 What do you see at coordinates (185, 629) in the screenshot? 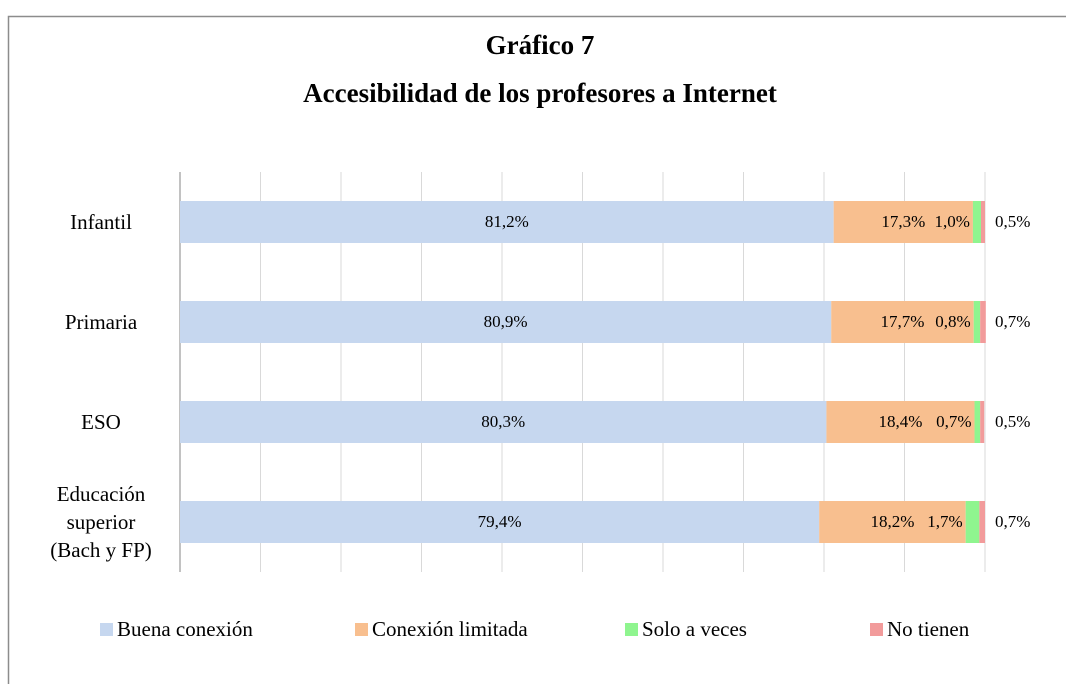
I see `legend-label: Buena conexión` at bounding box center [185, 629].